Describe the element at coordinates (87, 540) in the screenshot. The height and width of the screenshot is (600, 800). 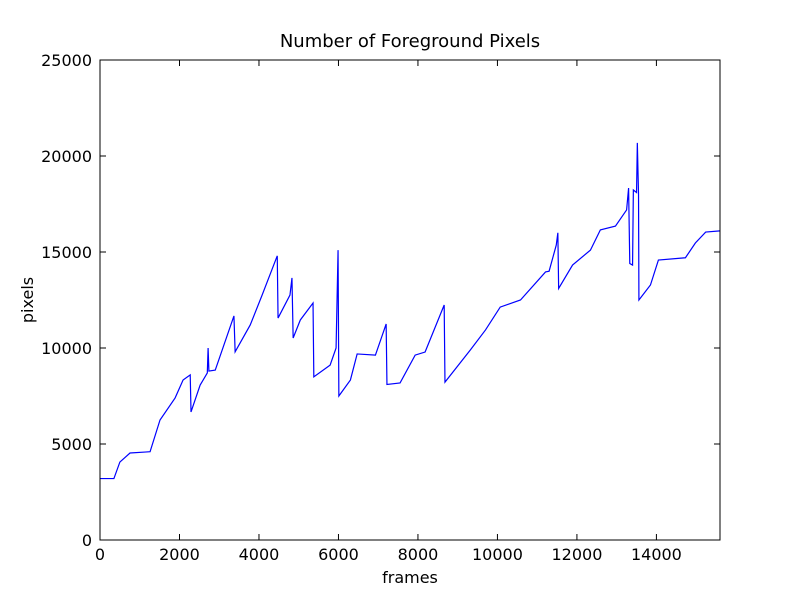
I see `y-tick-label: 0` at that location.